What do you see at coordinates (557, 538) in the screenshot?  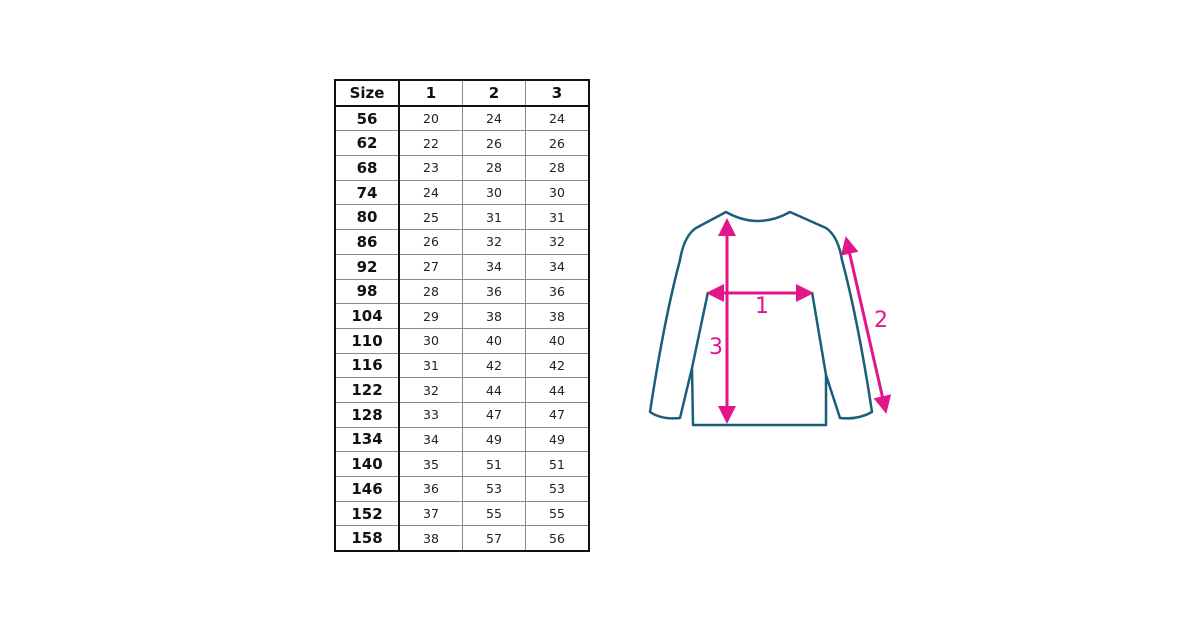 I see `measurement-cell: 56` at bounding box center [557, 538].